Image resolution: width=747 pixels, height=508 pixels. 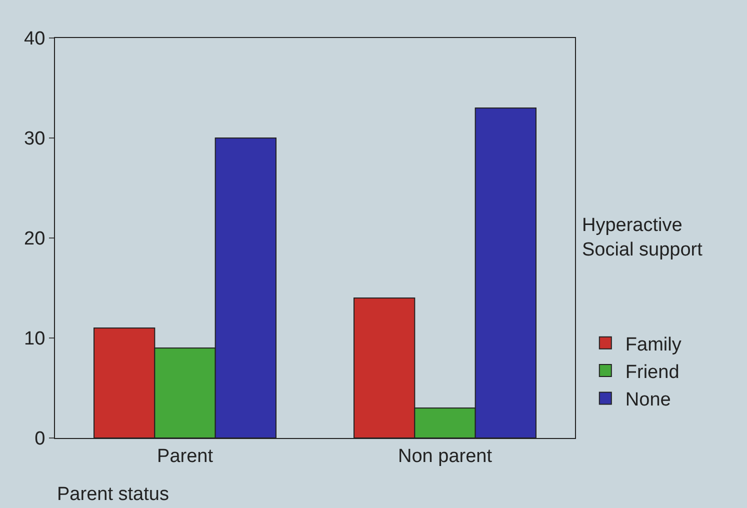 I want to click on x-axis-title: Parent status, so click(x=113, y=494).